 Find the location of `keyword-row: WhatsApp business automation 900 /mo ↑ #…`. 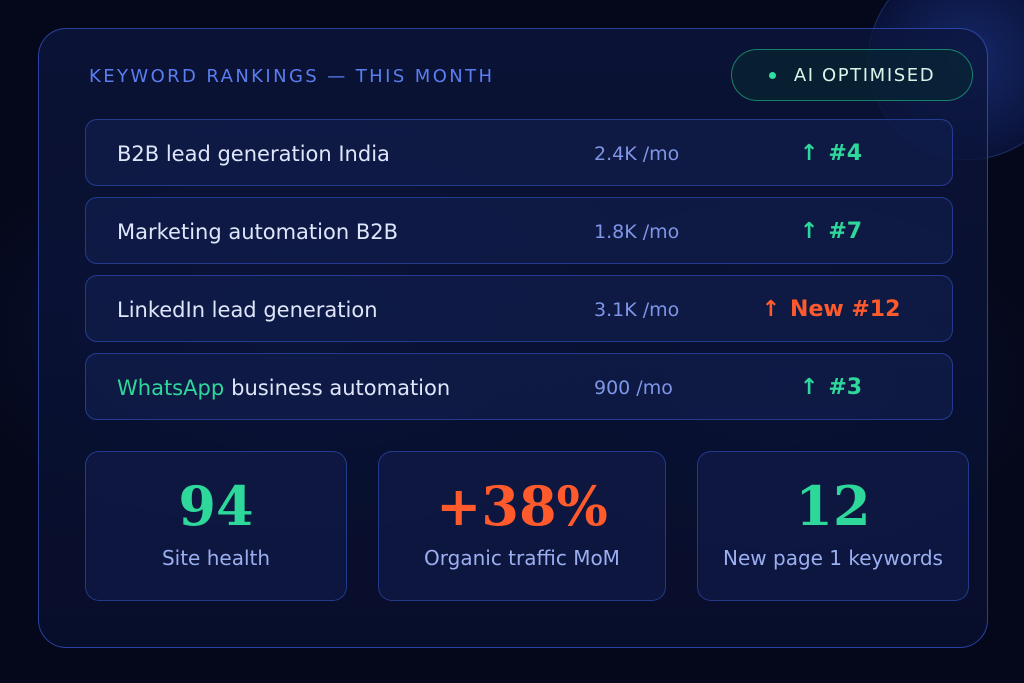

keyword-row: WhatsApp business automation 900 /mo ↑ #… is located at coordinates (519, 386).